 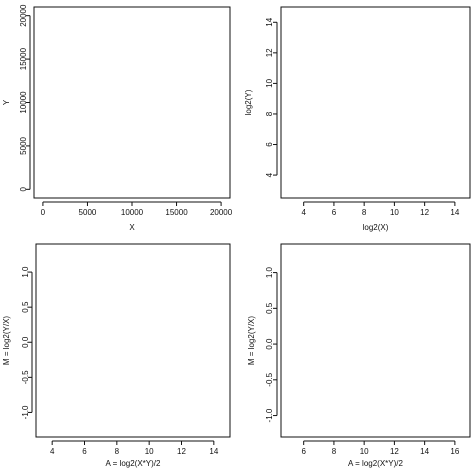 What do you see at coordinates (424, 212) in the screenshot?
I see `x-tick-label-2-4: 12` at bounding box center [424, 212].